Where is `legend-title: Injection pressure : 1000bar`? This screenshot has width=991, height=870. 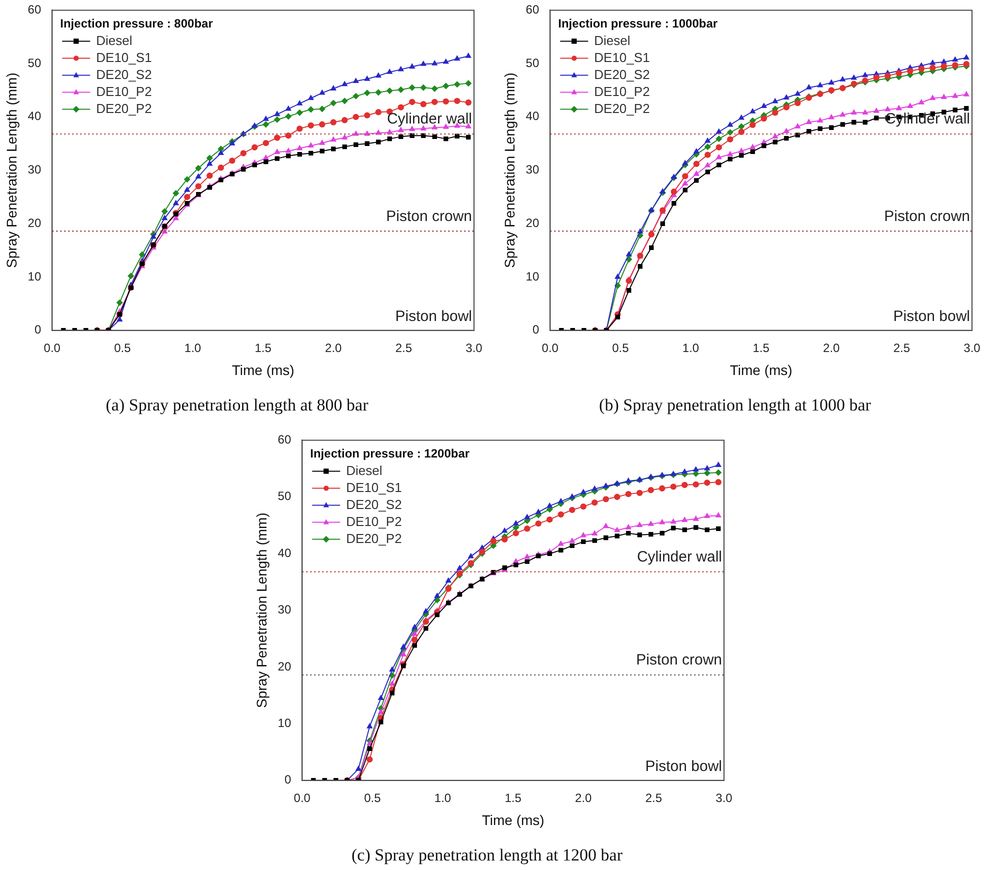
legend-title: Injection pressure : 1000bar is located at coordinates (638, 23).